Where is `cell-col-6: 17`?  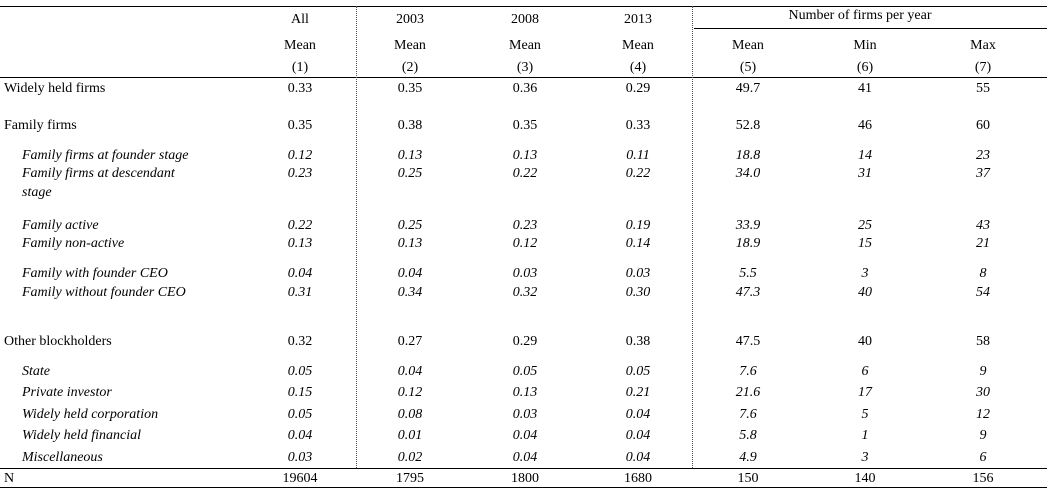
cell-col-6: 17 is located at coordinates (865, 392).